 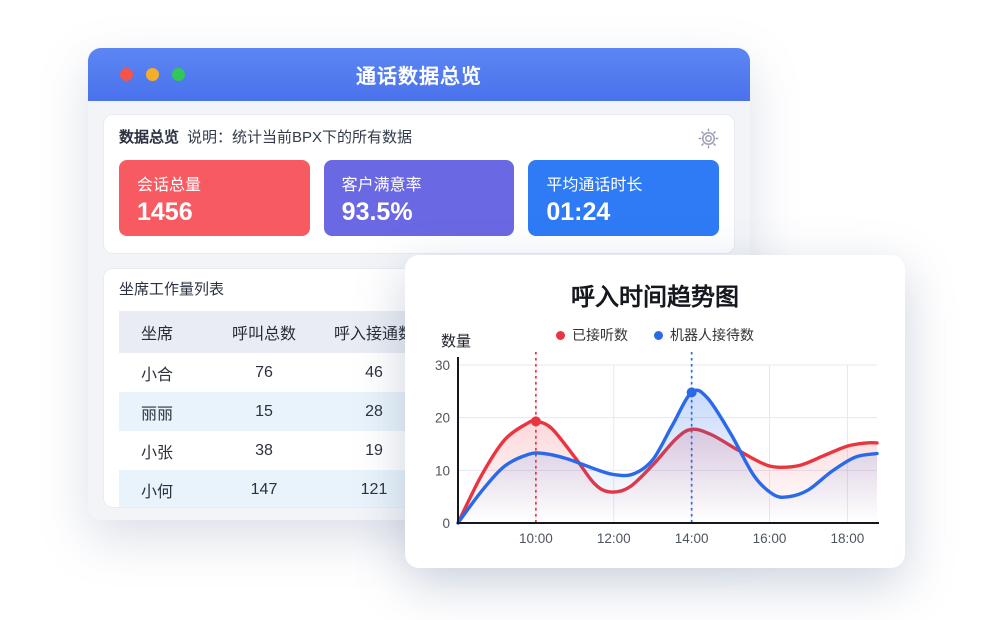 I want to click on svg-text: 20, so click(x=442, y=418).